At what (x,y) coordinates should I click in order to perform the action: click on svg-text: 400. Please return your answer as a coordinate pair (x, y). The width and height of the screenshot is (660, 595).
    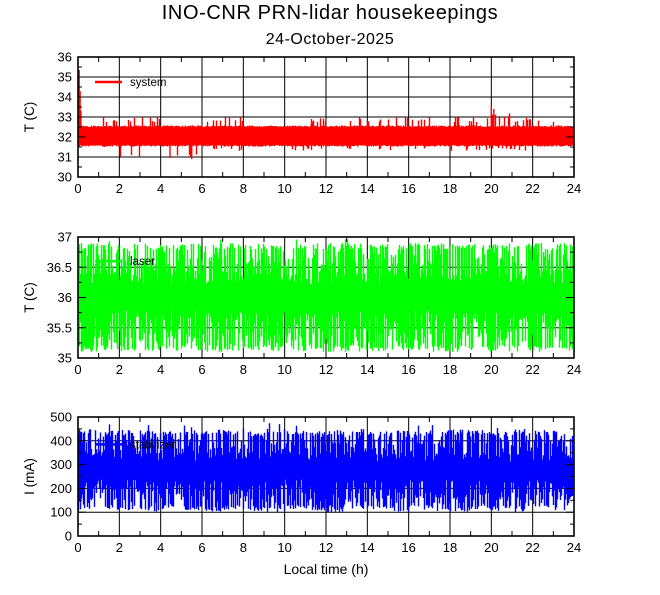
    Looking at the image, I should click on (61, 440).